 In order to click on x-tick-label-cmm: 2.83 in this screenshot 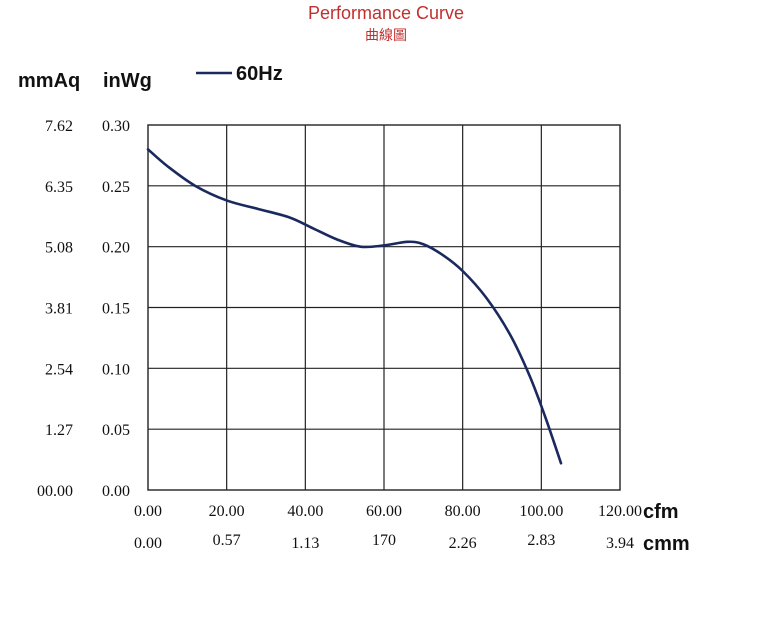, I will do `click(541, 540)`.